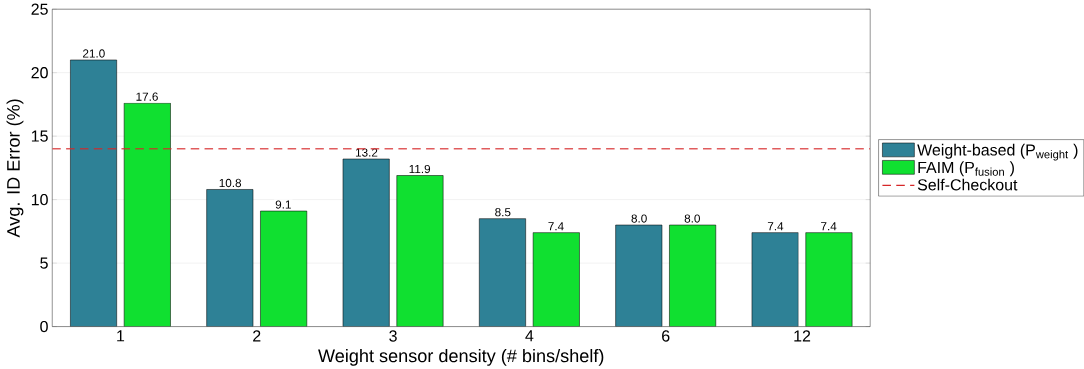  What do you see at coordinates (503, 212) in the screenshot?
I see `data-label: 8.5` at bounding box center [503, 212].